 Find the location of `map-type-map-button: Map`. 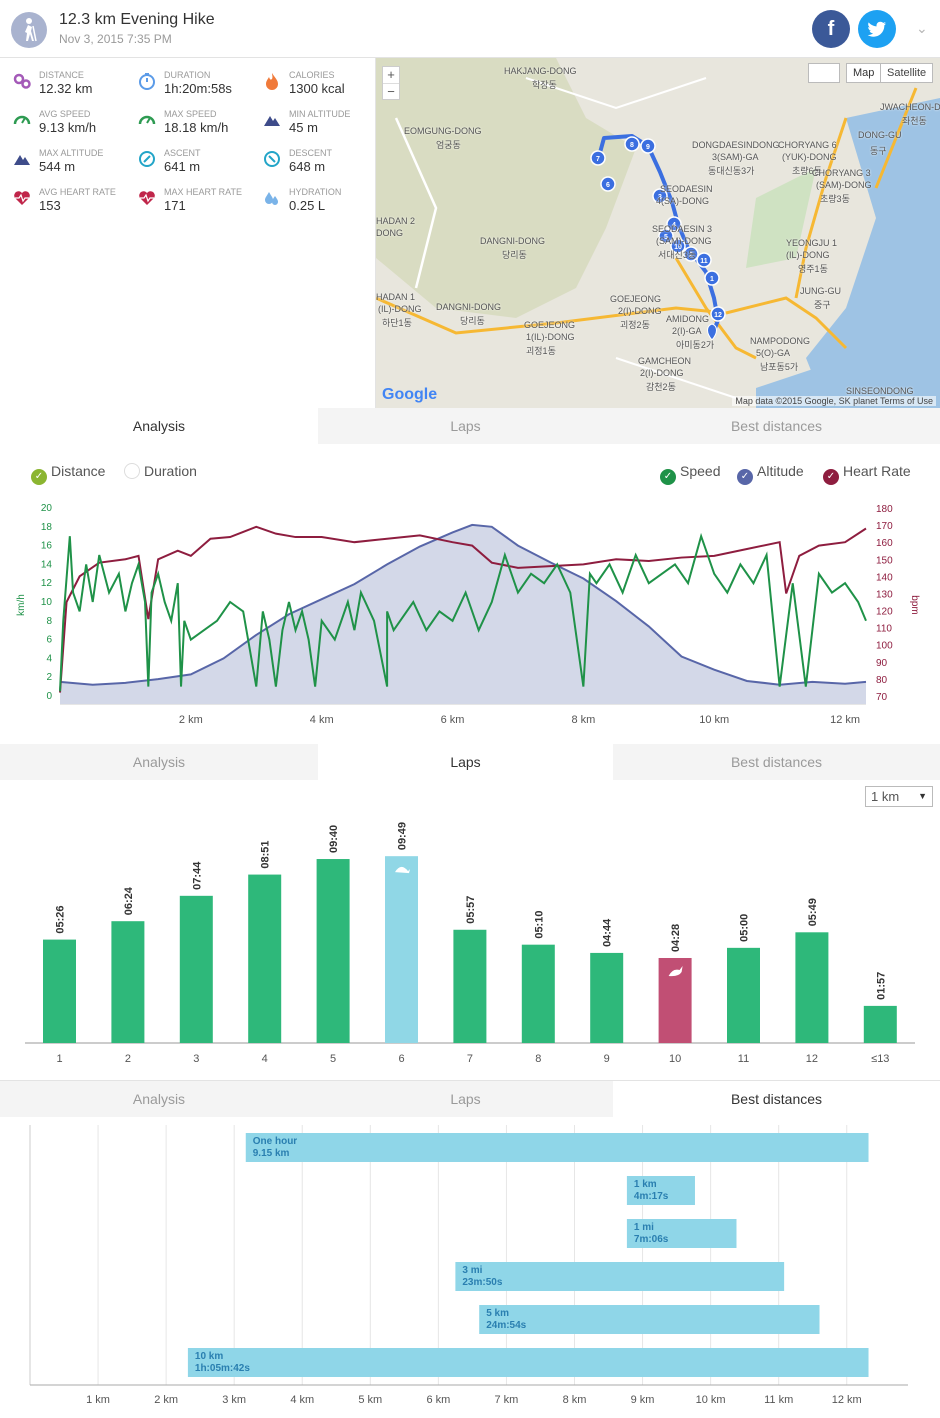

map-type-map-button: Map is located at coordinates (864, 73).